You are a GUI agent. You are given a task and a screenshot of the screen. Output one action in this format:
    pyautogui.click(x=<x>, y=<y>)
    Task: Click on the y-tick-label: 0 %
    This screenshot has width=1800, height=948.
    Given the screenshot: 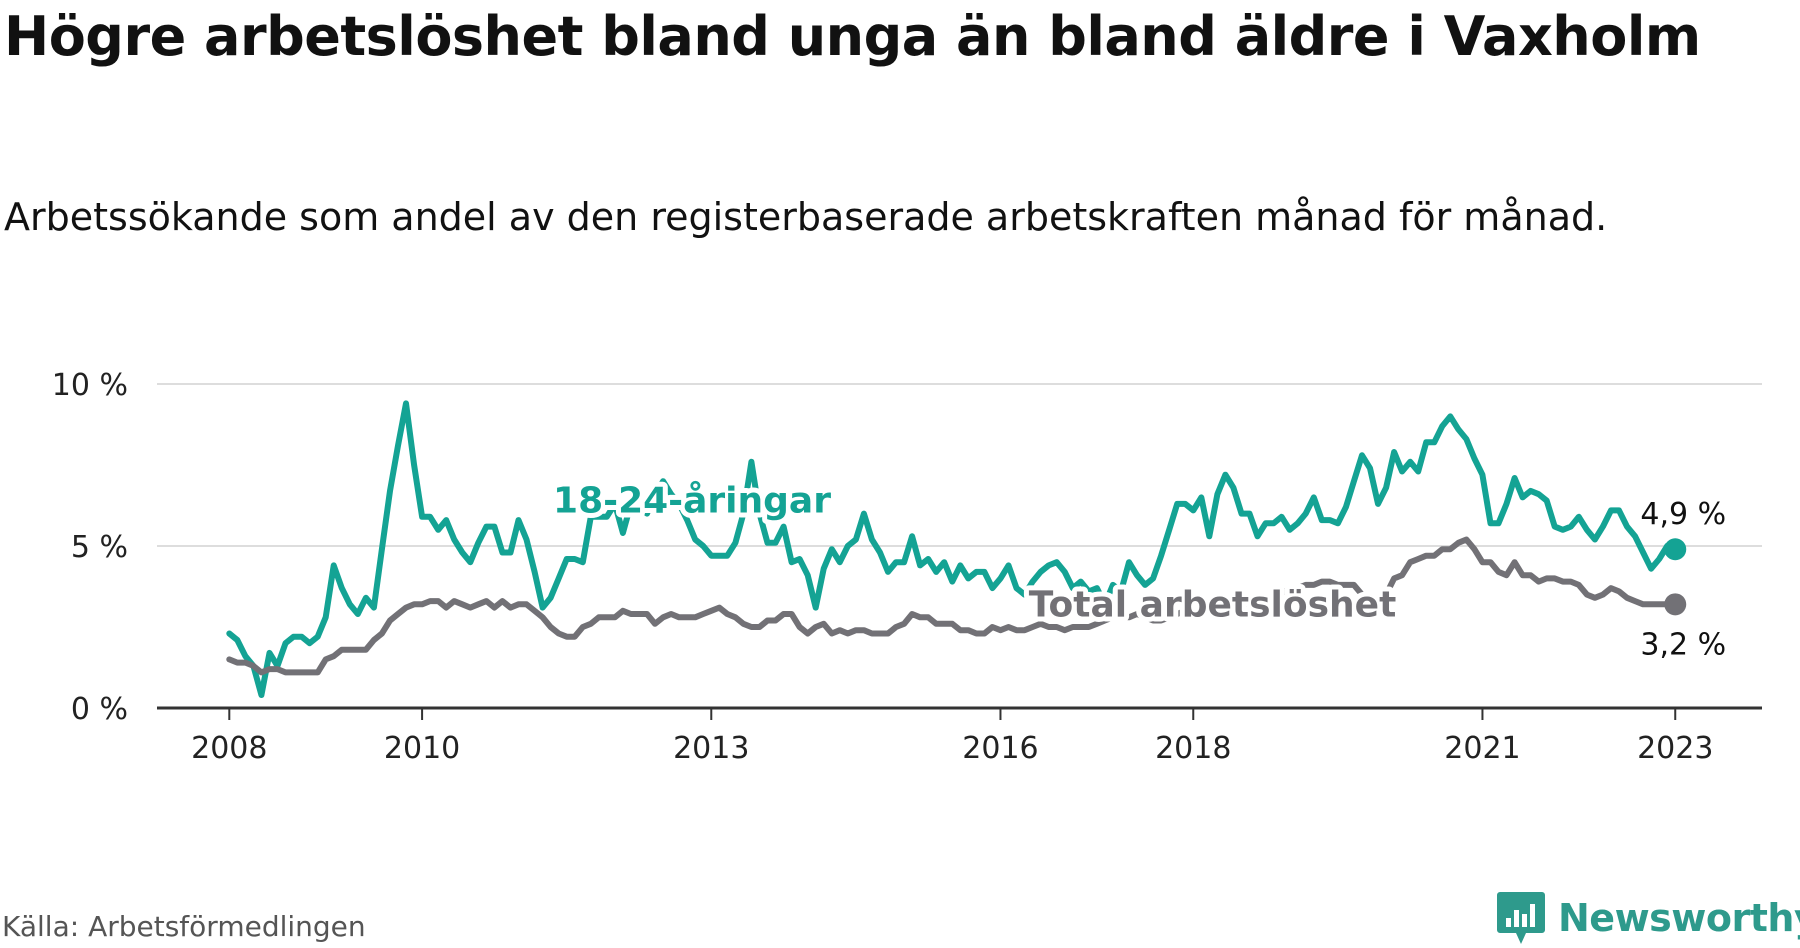 What is the action you would take?
    pyautogui.click(x=99, y=709)
    